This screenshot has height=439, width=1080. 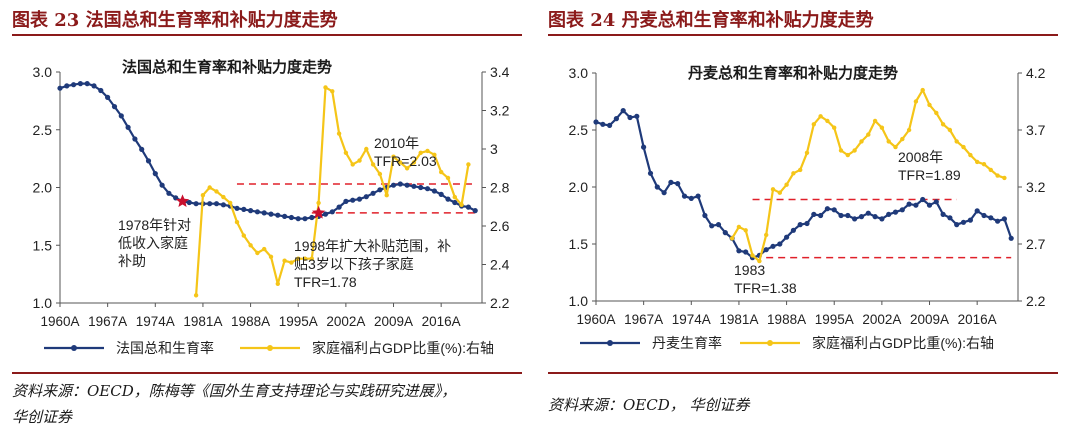 What do you see at coordinates (920, 157) in the screenshot?
I see `annotation-text: 2008年` at bounding box center [920, 157].